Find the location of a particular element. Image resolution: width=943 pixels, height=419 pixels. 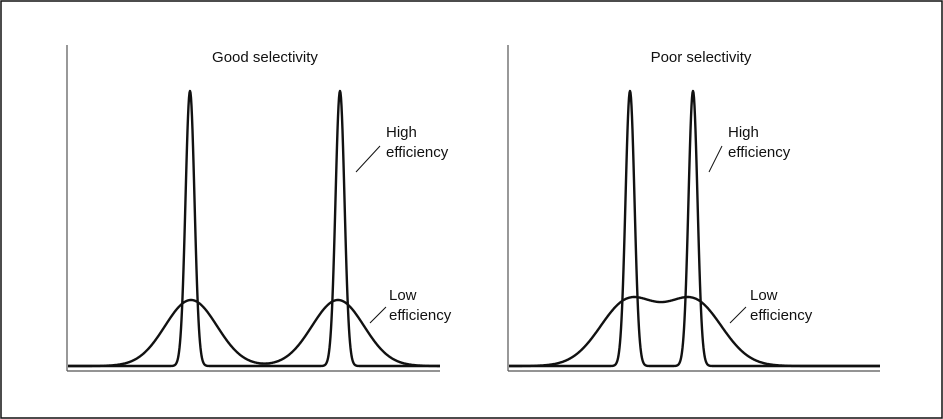

panel-title: Poor selectivity is located at coordinates (701, 57).